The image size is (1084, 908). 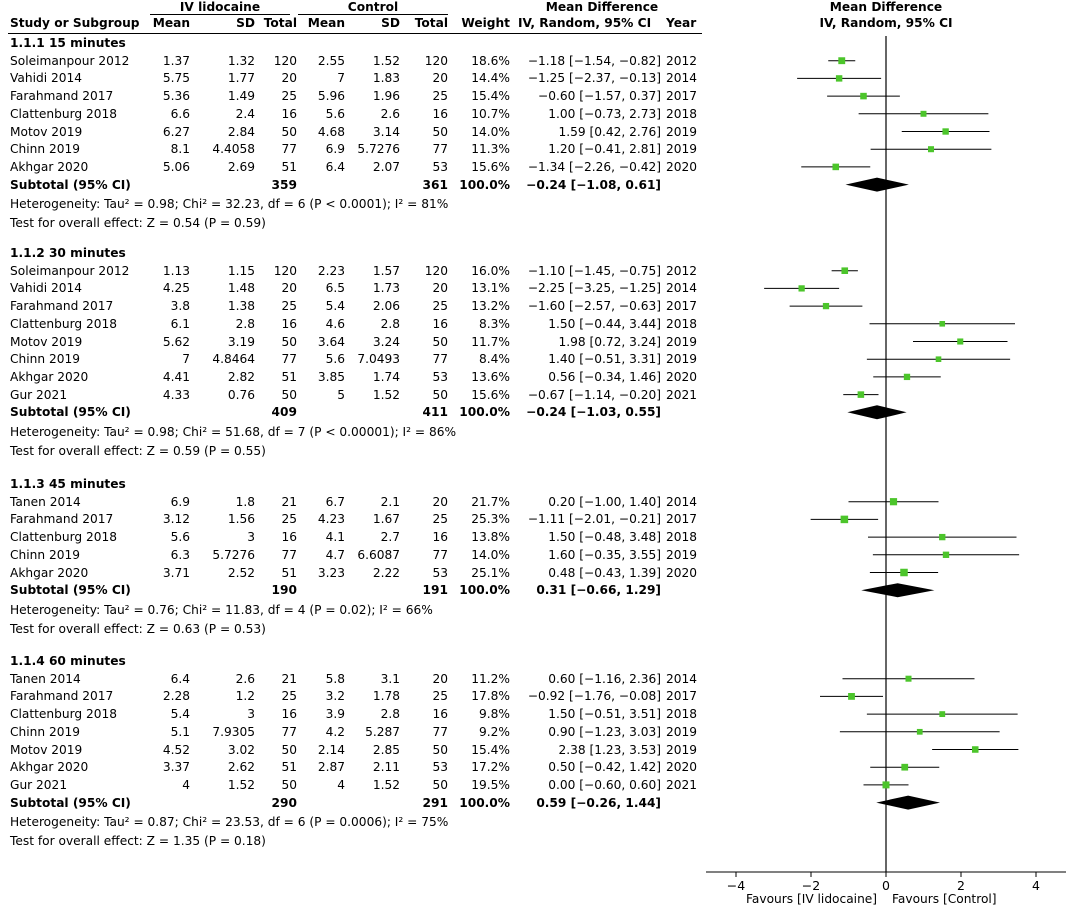 What do you see at coordinates (490, 288) in the screenshot?
I see `study-w: 13.1%` at bounding box center [490, 288].